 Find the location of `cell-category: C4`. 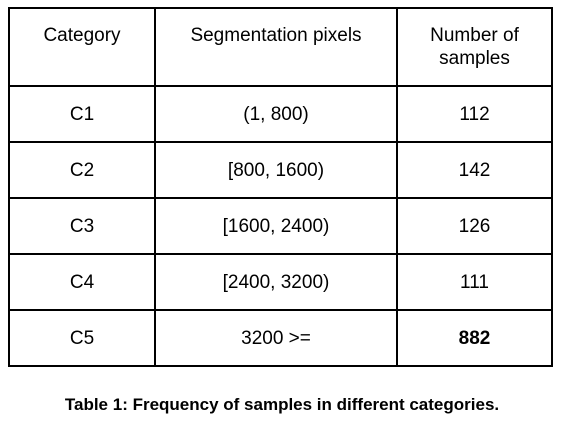

cell-category: C4 is located at coordinates (82, 282).